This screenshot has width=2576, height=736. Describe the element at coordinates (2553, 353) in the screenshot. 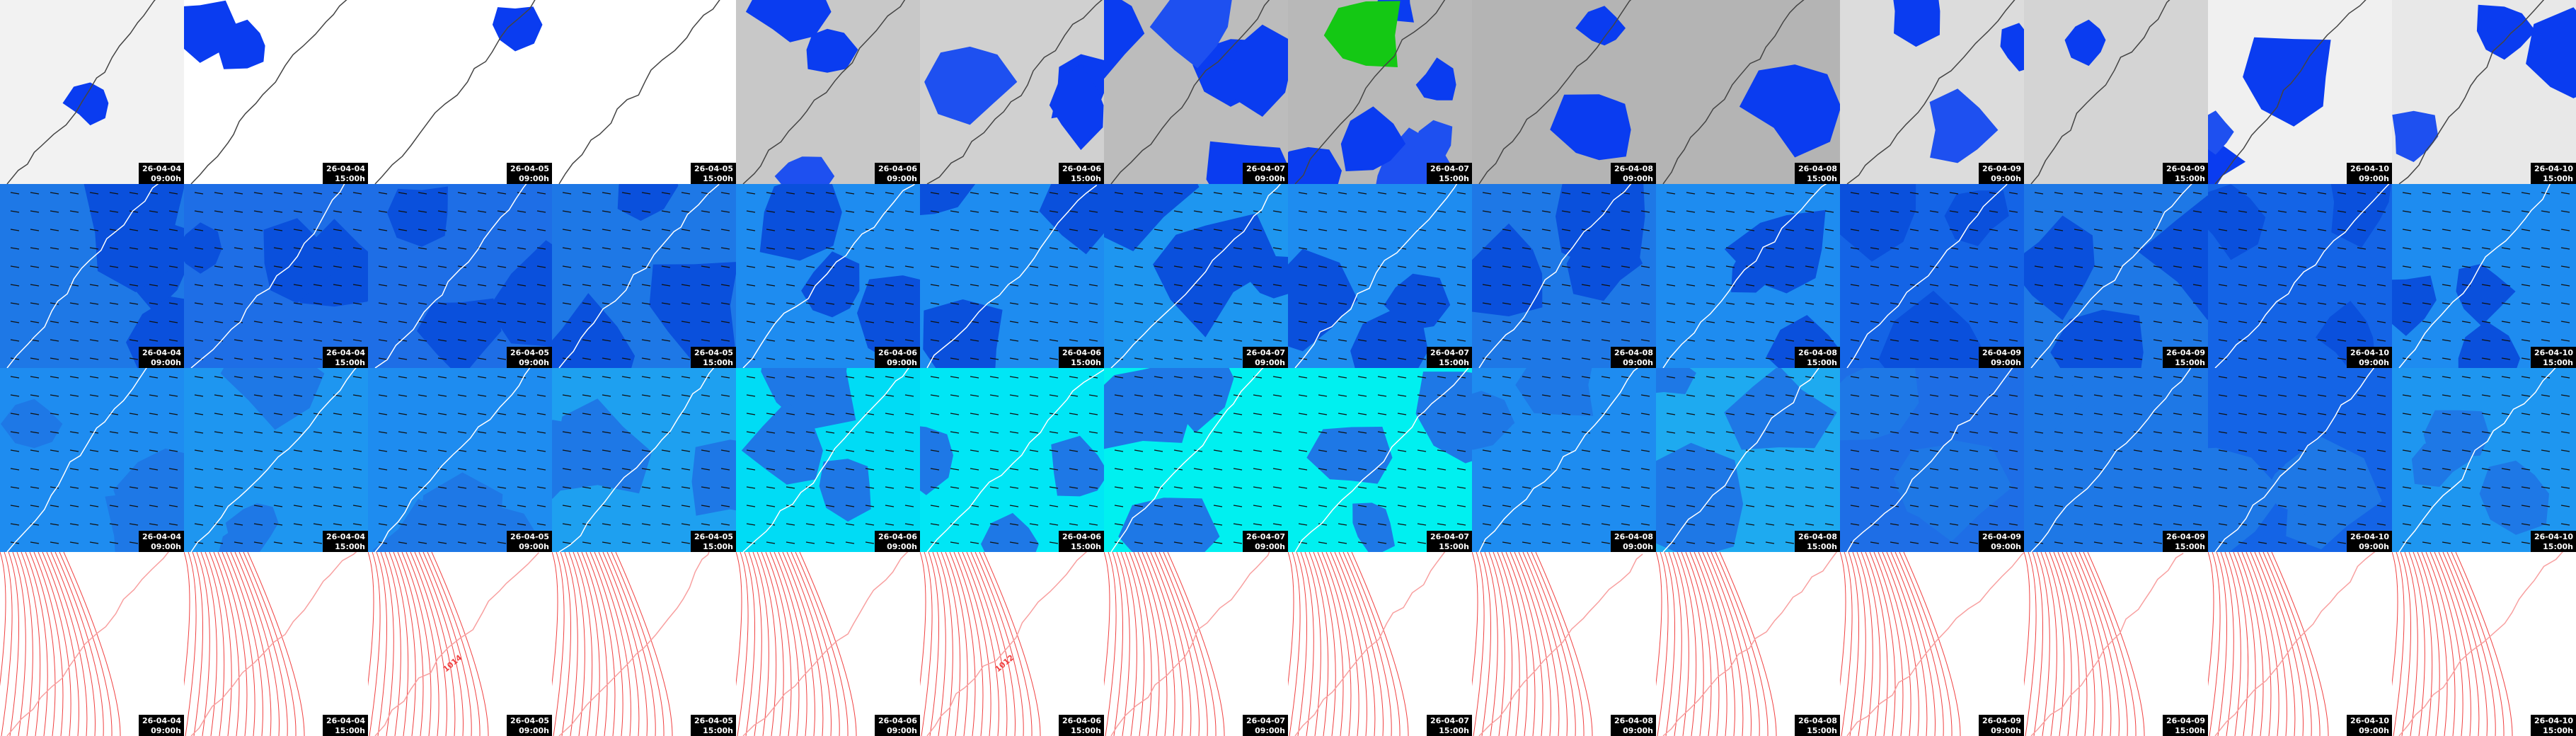

I see `date-label: 26-04-10` at that location.